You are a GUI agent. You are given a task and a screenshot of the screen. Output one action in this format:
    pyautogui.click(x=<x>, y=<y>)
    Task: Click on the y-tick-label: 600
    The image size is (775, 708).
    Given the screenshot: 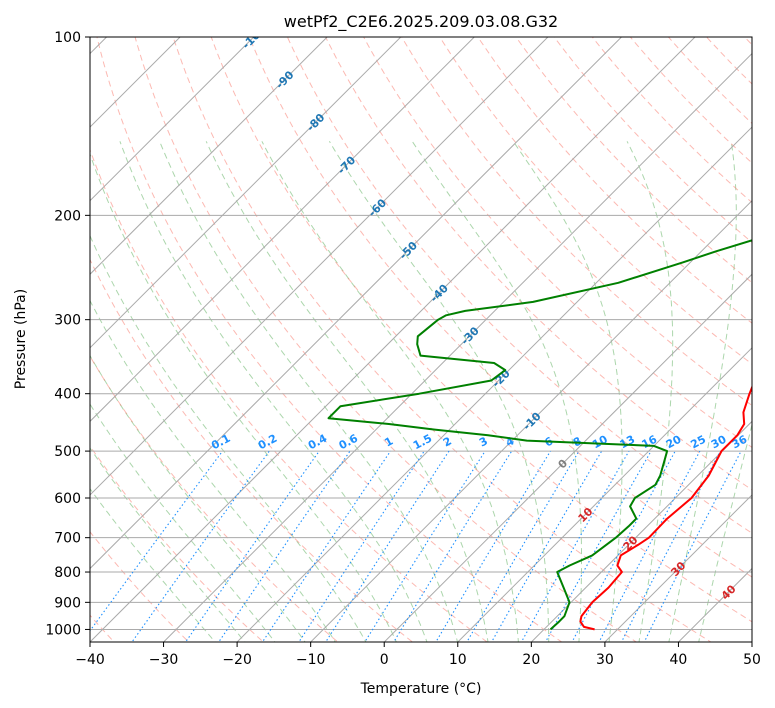 What is the action you would take?
    pyautogui.click(x=67, y=499)
    